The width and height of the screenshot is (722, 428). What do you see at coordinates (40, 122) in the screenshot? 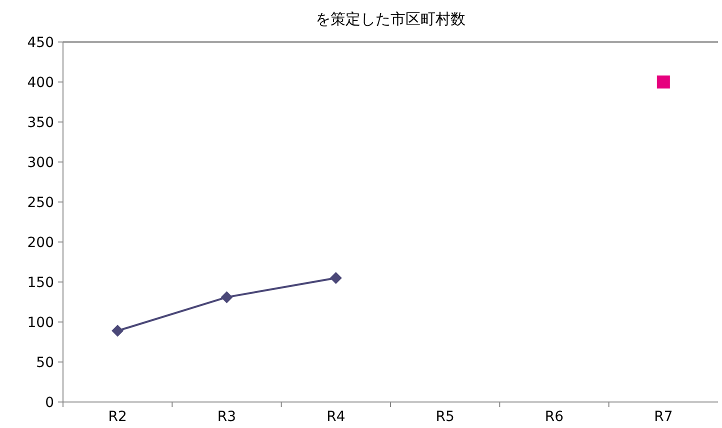
I see `y-tick-label: 350` at bounding box center [40, 122].